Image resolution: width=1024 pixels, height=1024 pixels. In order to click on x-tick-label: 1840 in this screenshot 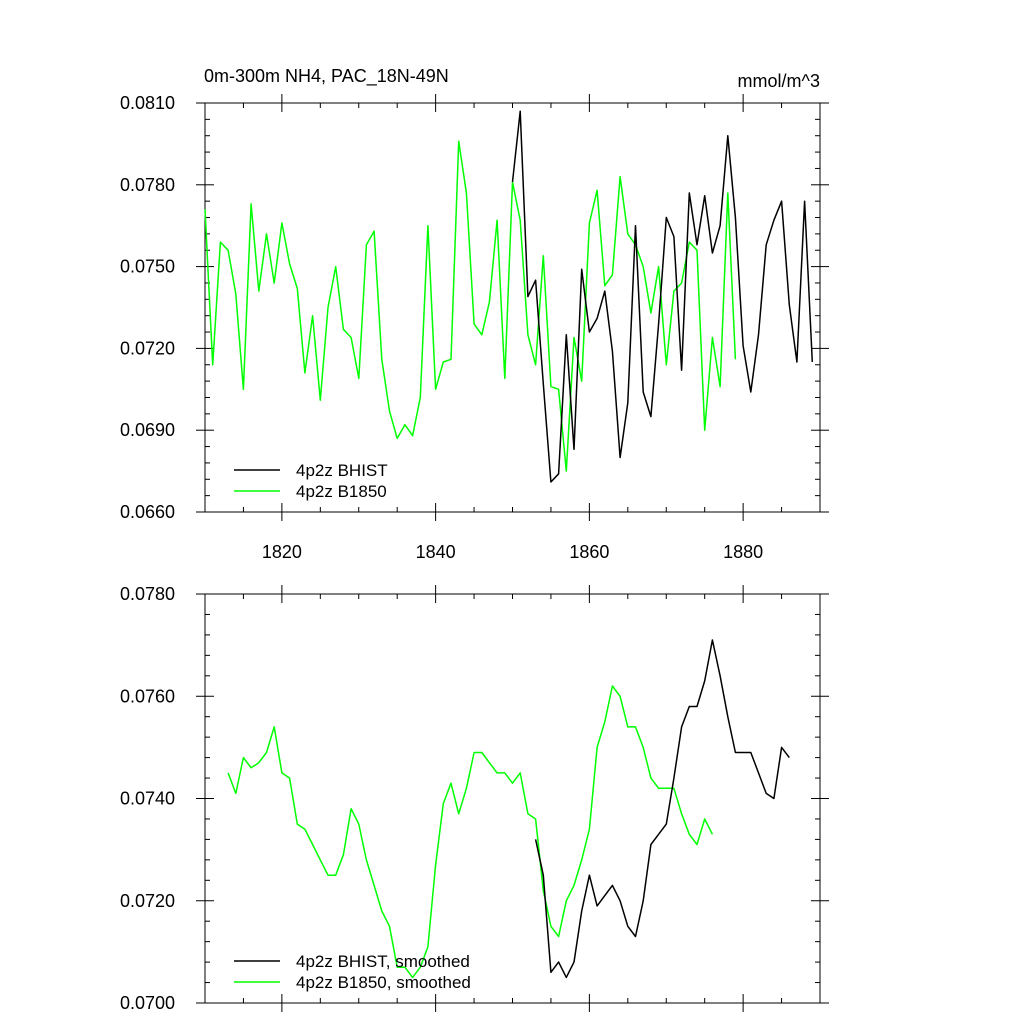, I will do `click(436, 552)`.